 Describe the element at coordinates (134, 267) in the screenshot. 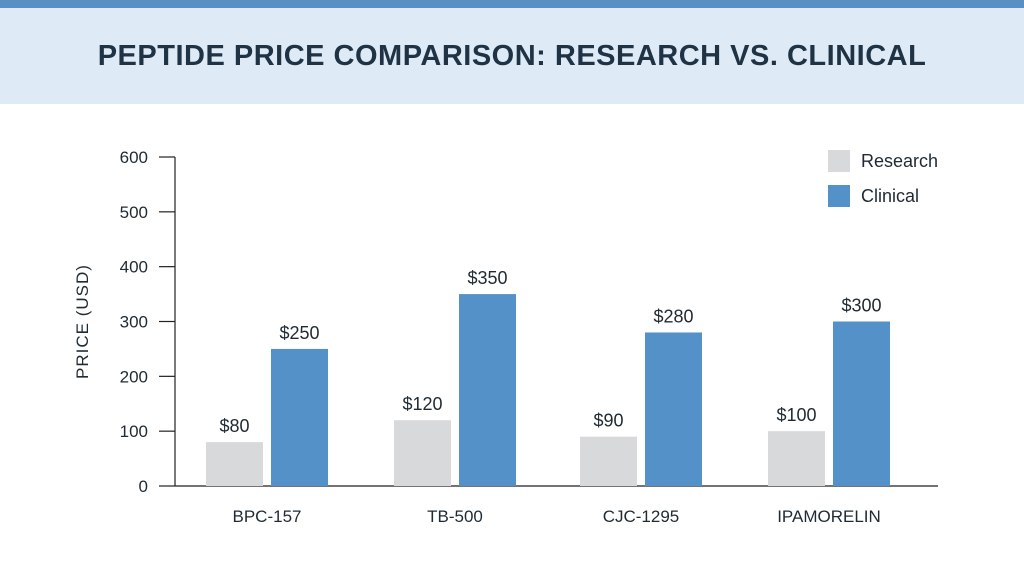

I see `y-tick-label: 400` at that location.